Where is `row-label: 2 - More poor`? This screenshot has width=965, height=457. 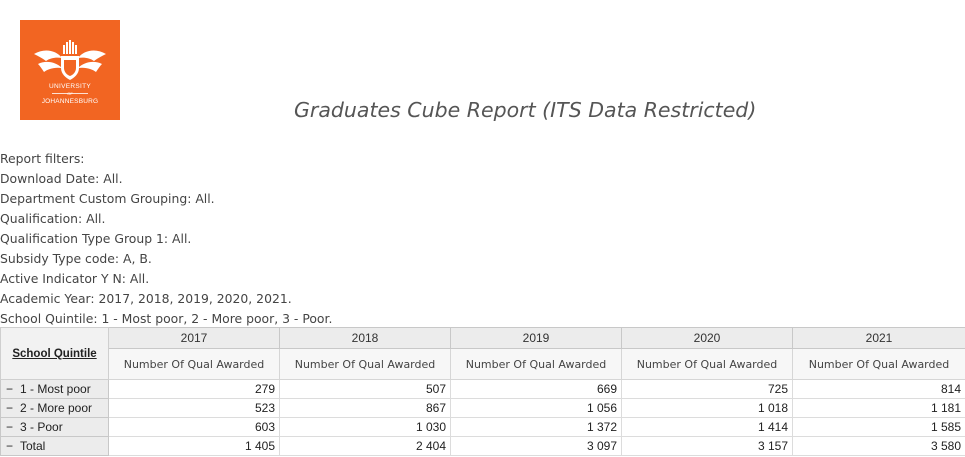
row-label: 2 - More poor is located at coordinates (56, 408).